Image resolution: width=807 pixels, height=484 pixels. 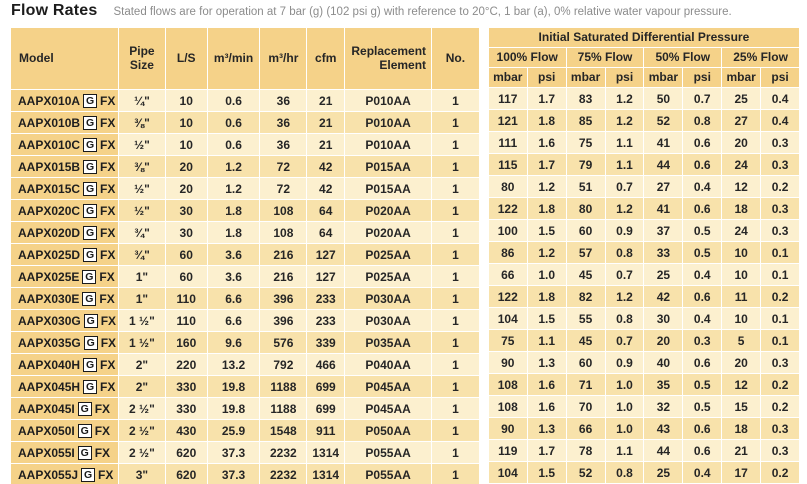 What do you see at coordinates (507, 340) in the screenshot?
I see `pressure-value-cell: 75` at bounding box center [507, 340].